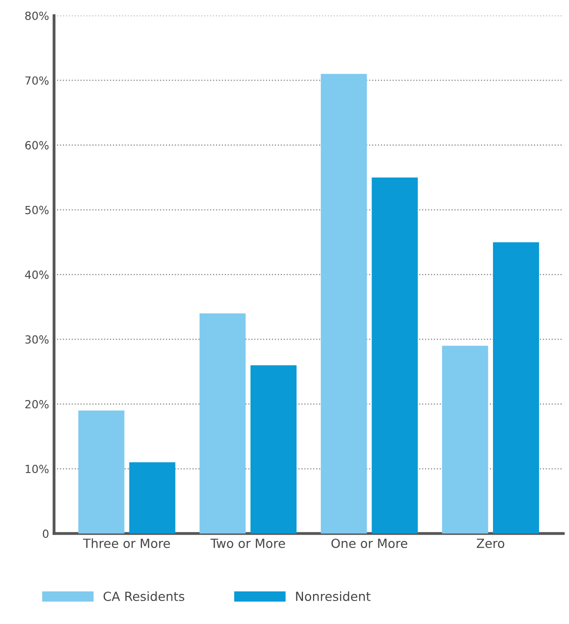 The height and width of the screenshot is (624, 569). What do you see at coordinates (37, 210) in the screenshot?
I see `y-tick-label: 50%` at bounding box center [37, 210].